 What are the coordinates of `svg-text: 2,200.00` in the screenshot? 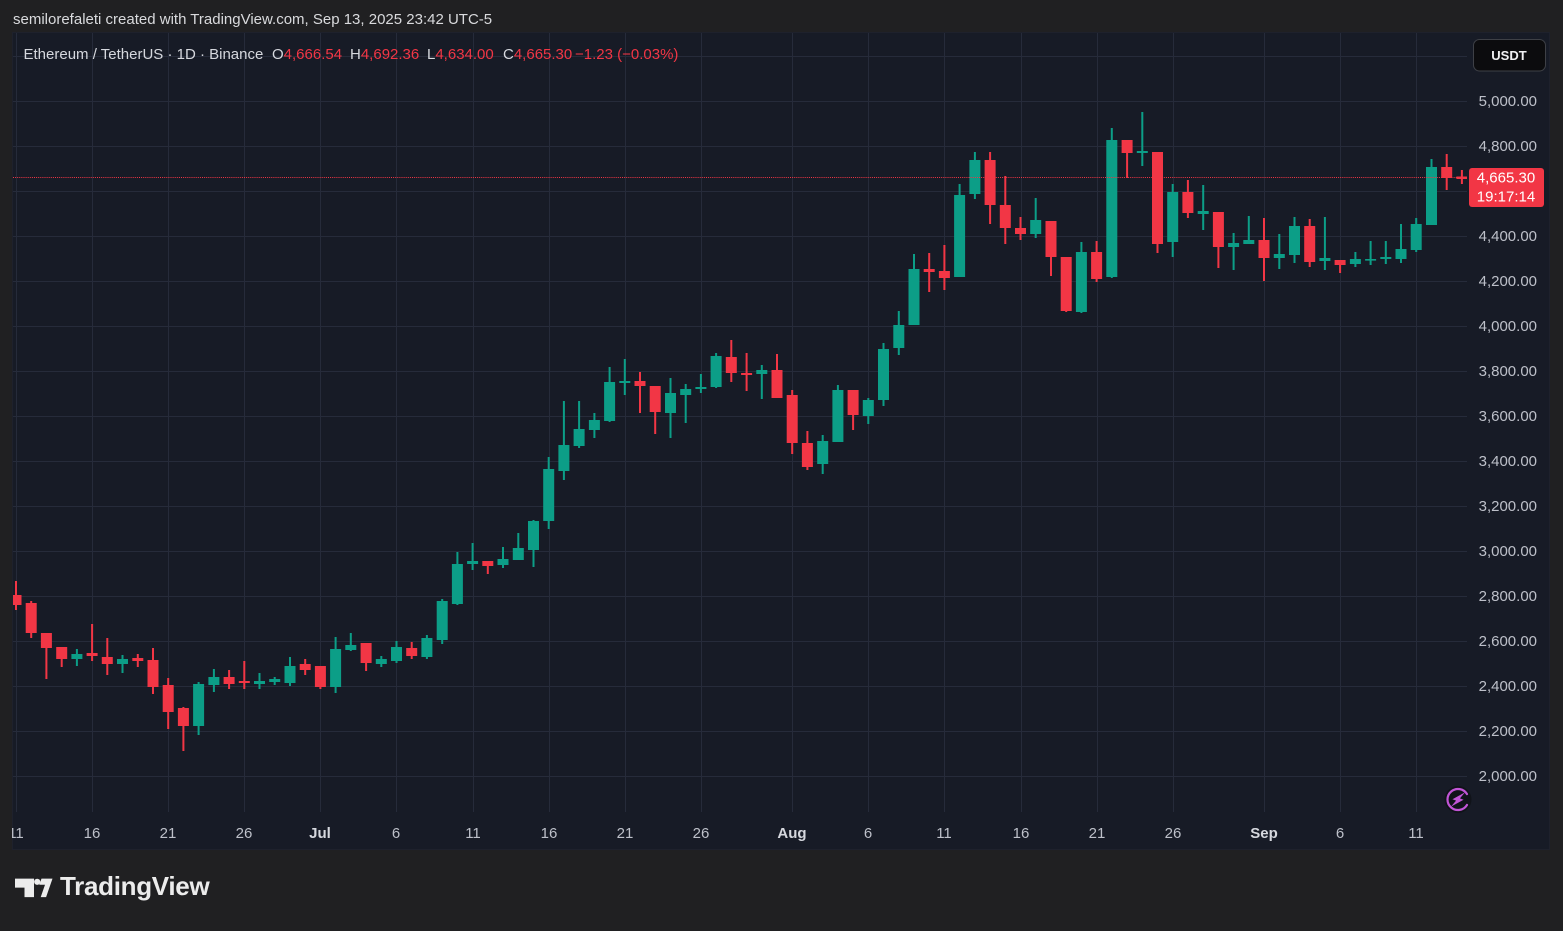 It's located at (1508, 731).